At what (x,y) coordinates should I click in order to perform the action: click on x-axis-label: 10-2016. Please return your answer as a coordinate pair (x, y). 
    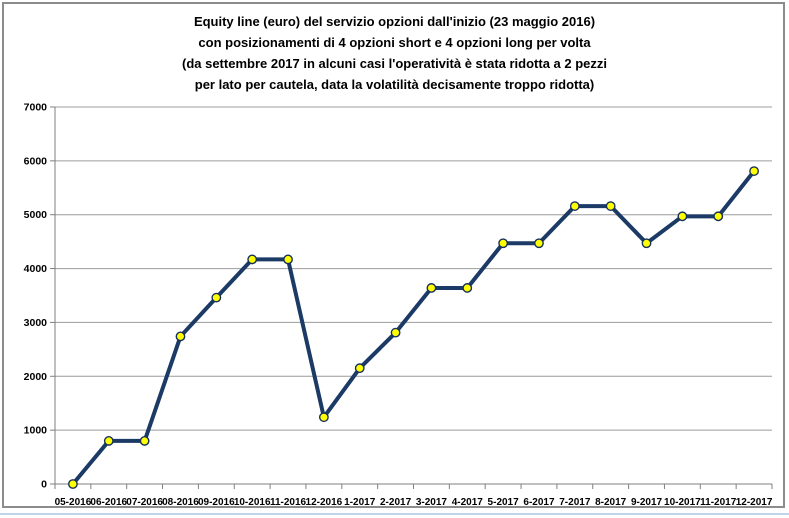
    Looking at the image, I should click on (252, 502).